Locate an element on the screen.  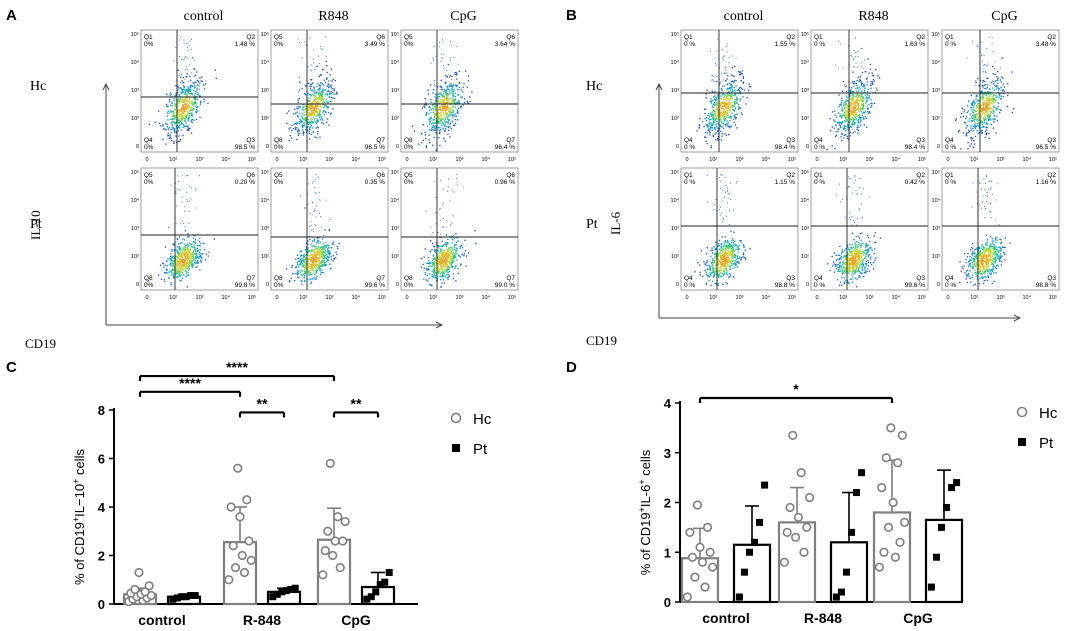
x-tick-label: 10⁴ is located at coordinates (486, 159).